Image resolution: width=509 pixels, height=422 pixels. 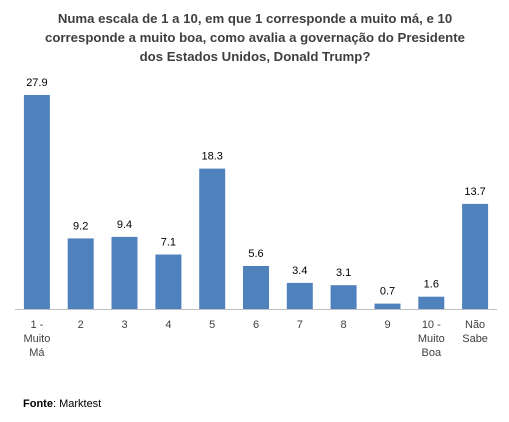 I want to click on data-label-2: 9.2, so click(x=80, y=226).